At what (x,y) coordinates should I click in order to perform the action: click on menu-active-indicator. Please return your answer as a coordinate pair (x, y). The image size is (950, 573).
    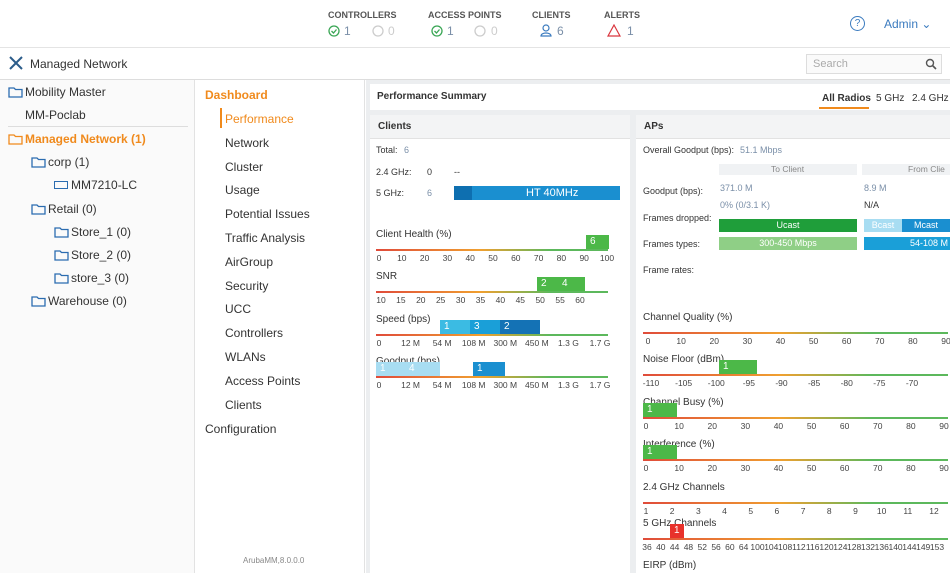
    Looking at the image, I should click on (221, 118).